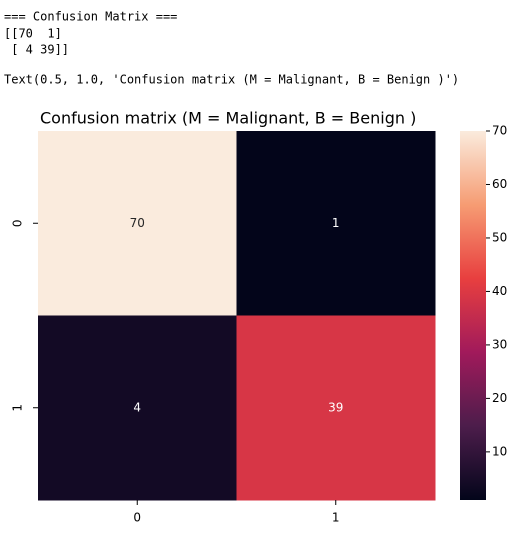  What do you see at coordinates (33, 34) in the screenshot?
I see `console-line: [[70 1]` at bounding box center [33, 34].